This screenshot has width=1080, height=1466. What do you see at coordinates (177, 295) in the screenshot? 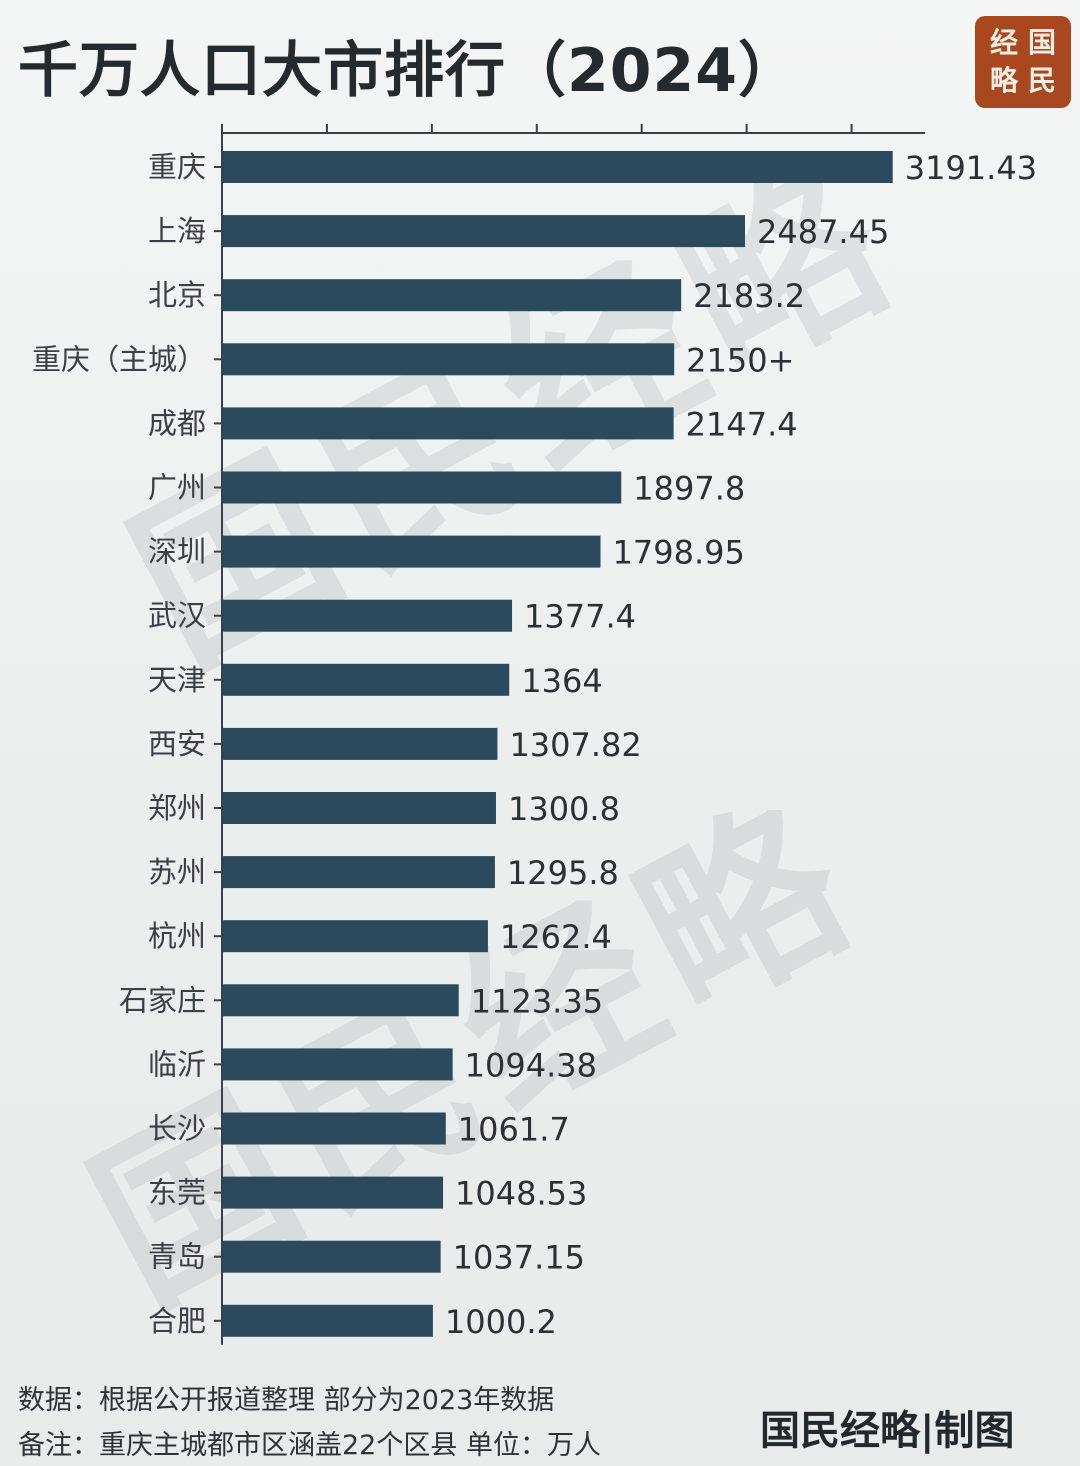
I see `category-label: 北京` at bounding box center [177, 295].